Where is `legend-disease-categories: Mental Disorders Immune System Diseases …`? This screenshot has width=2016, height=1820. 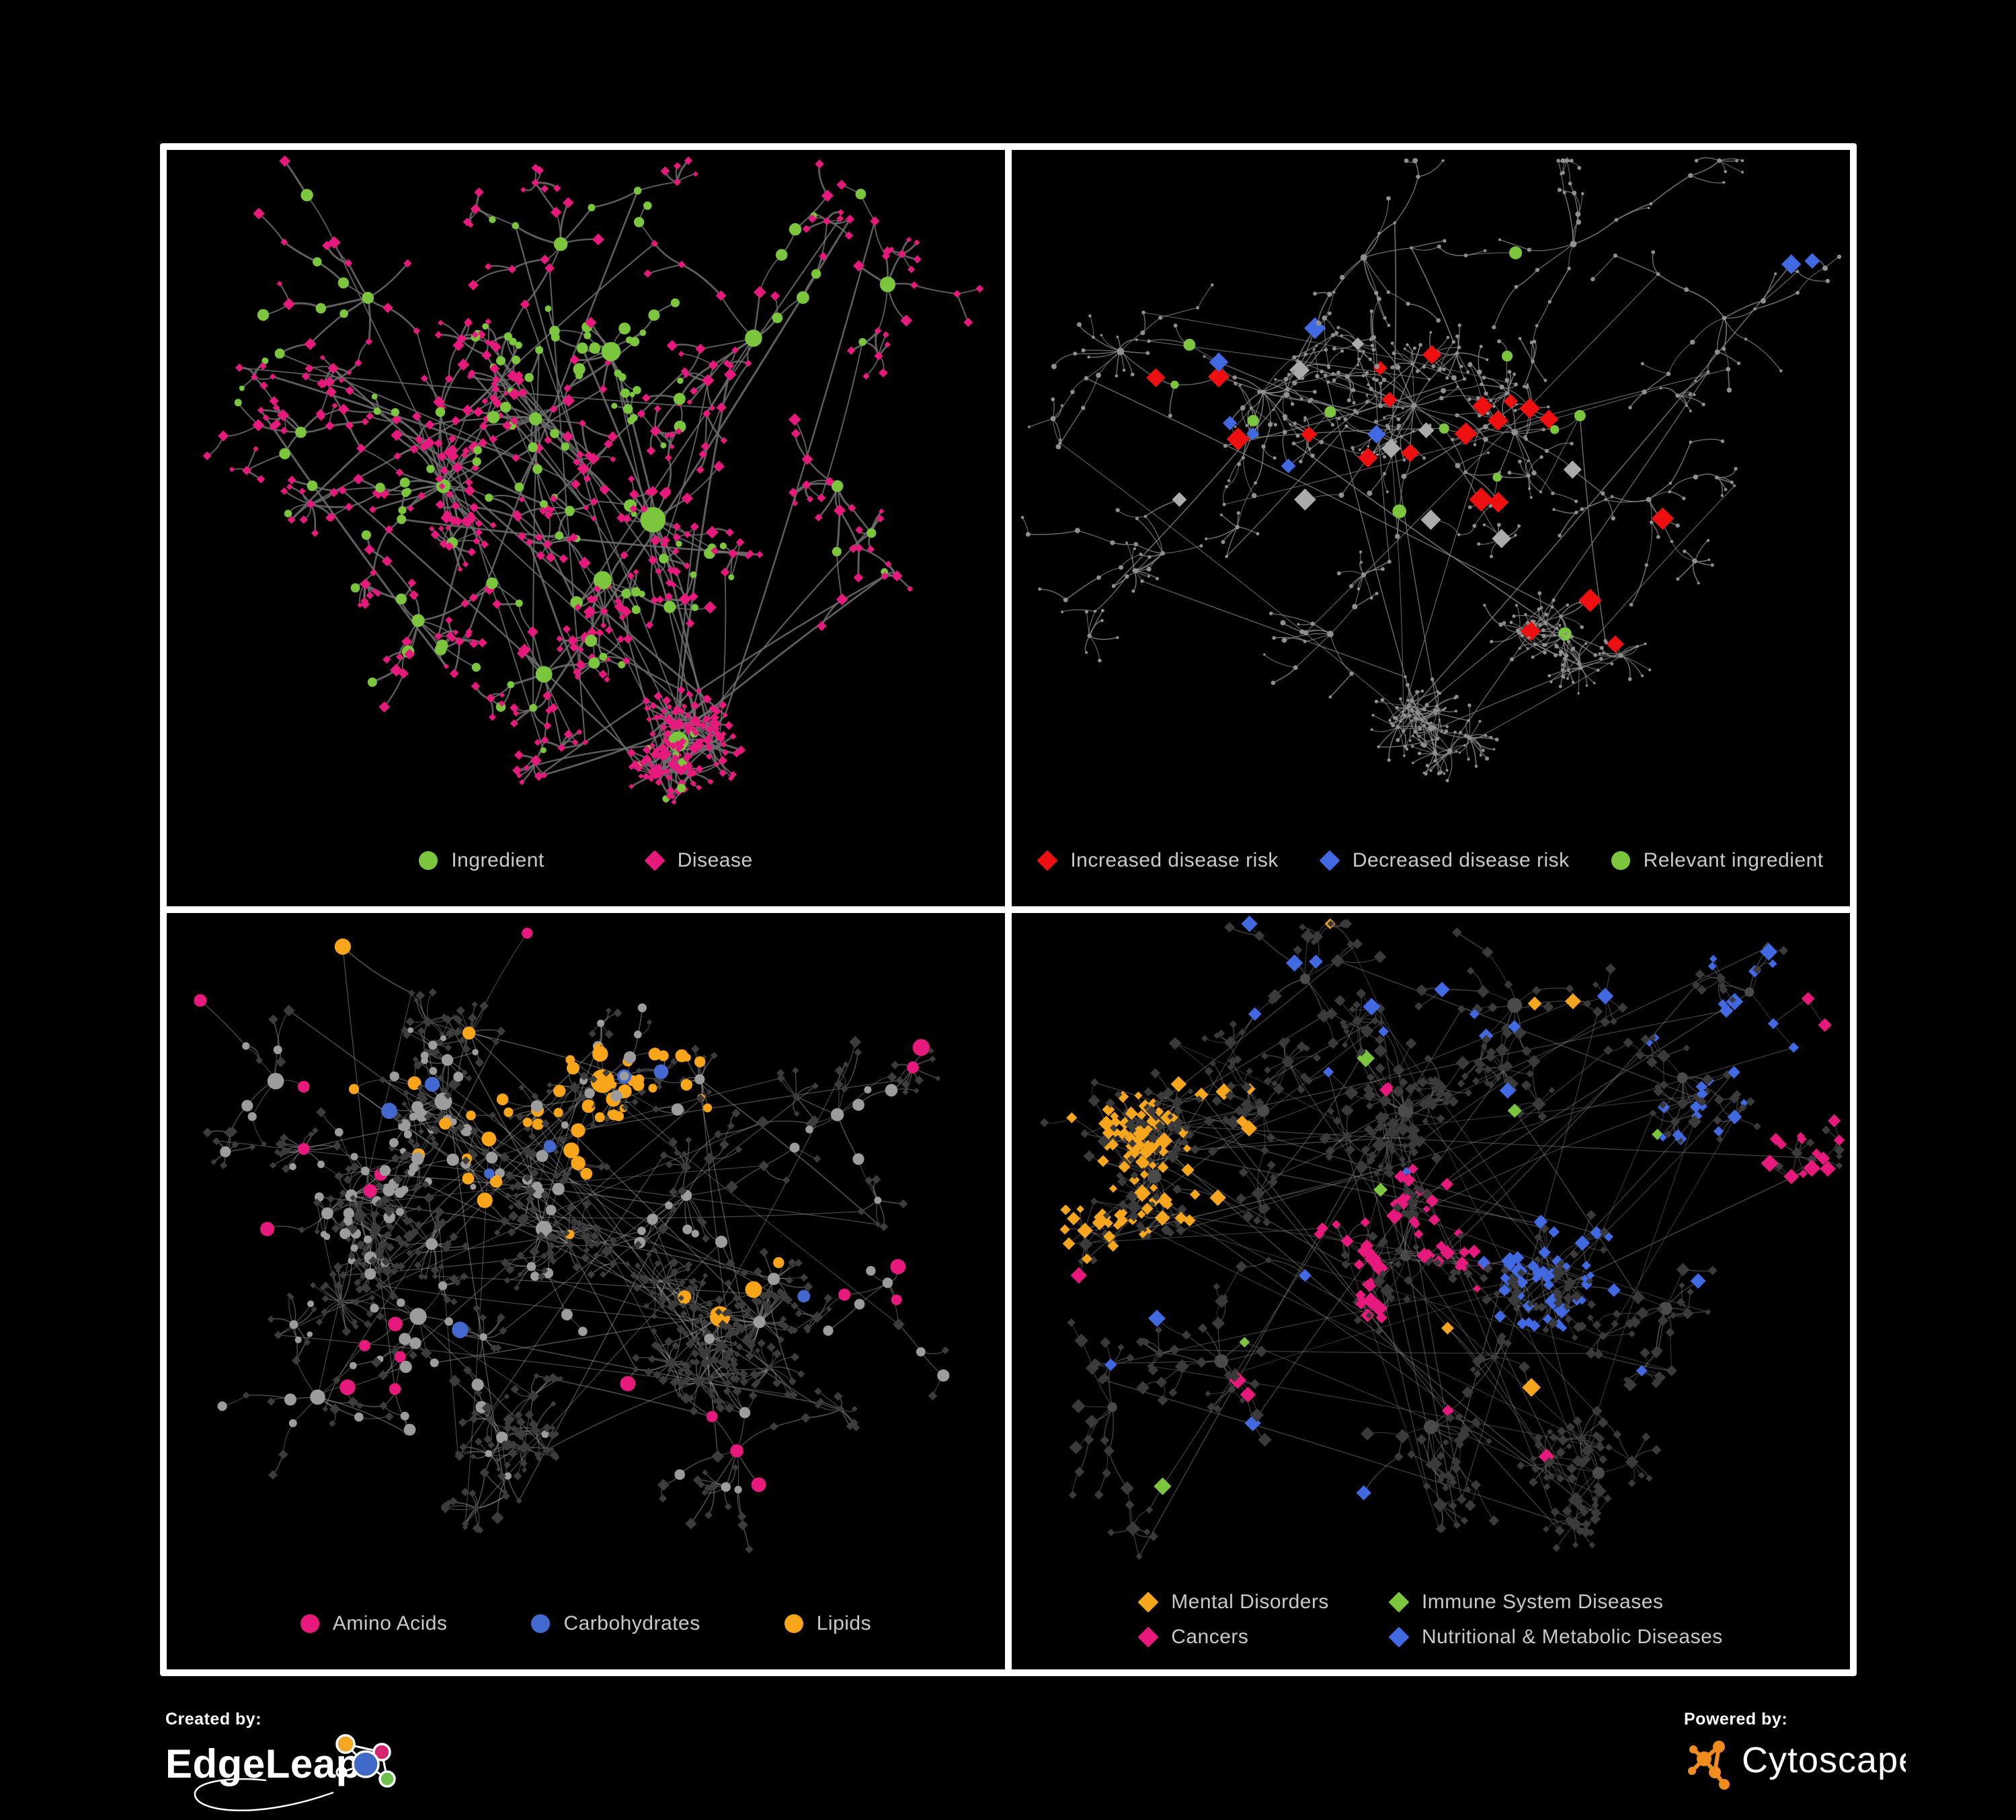 legend-disease-categories: Mental Disorders Immune System Diseases … is located at coordinates (1431, 1620).